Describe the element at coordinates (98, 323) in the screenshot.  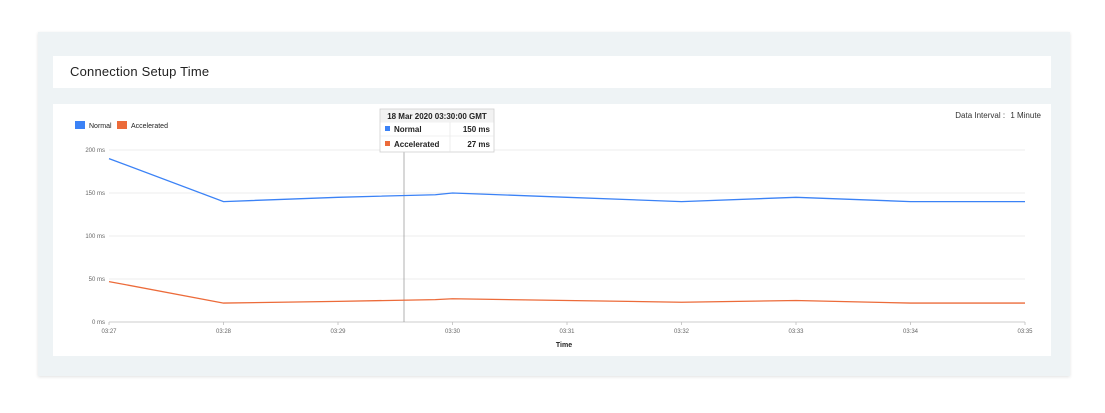
I see `y-tick-label: 0 ms` at that location.